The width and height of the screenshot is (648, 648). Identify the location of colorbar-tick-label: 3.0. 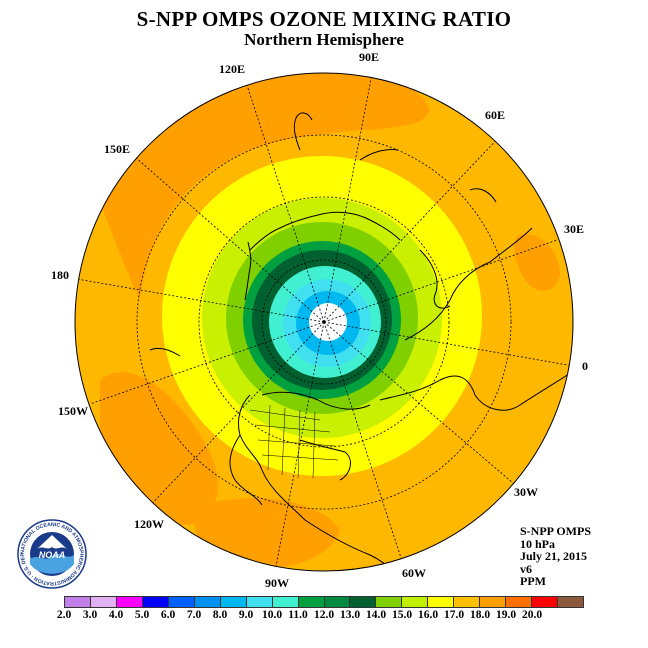
(90, 615).